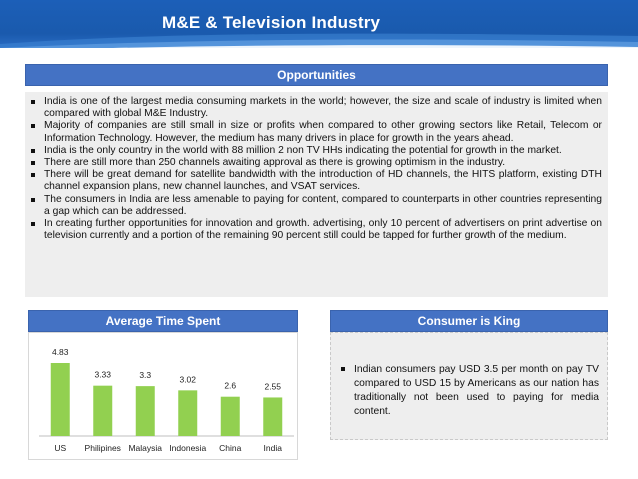 This screenshot has width=638, height=479. Describe the element at coordinates (316, 75) in the screenshot. I see `opportunities-heading: Opportunities` at that location.